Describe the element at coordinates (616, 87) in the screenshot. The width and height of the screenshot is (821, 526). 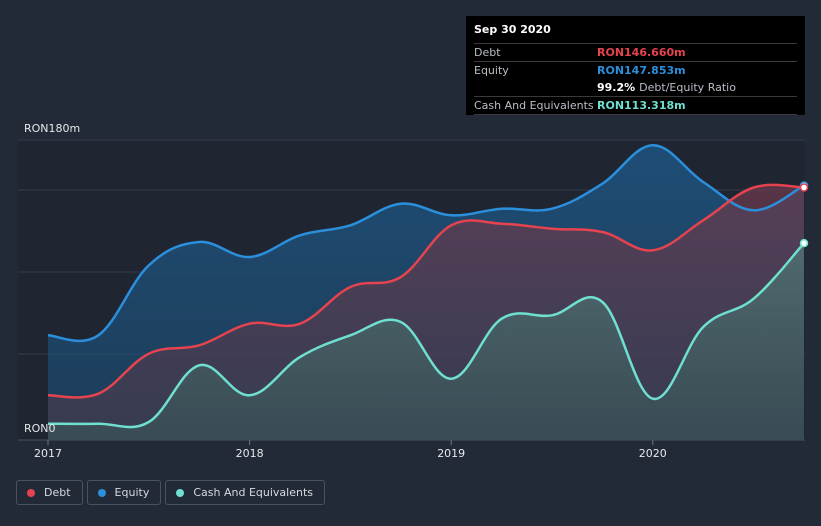
I see `tooltip-ratio-value: 99.2%` at that location.